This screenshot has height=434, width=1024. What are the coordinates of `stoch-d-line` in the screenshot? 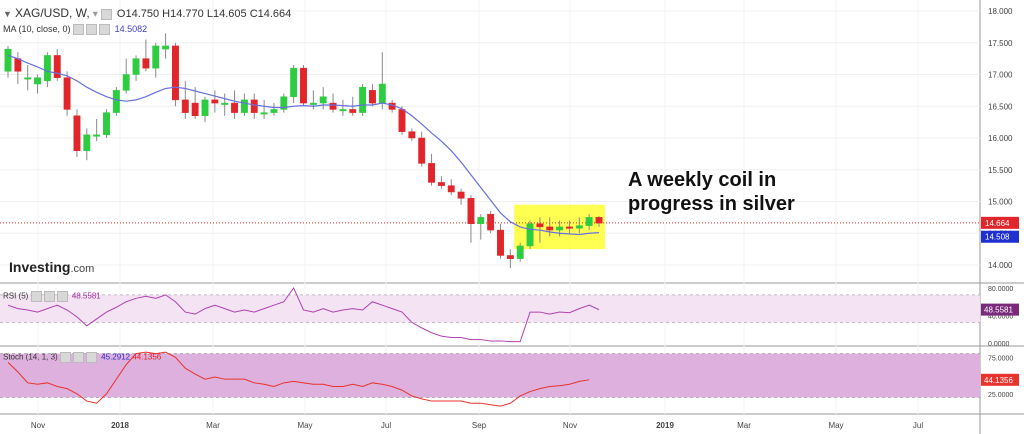 It's located at (298, 379).